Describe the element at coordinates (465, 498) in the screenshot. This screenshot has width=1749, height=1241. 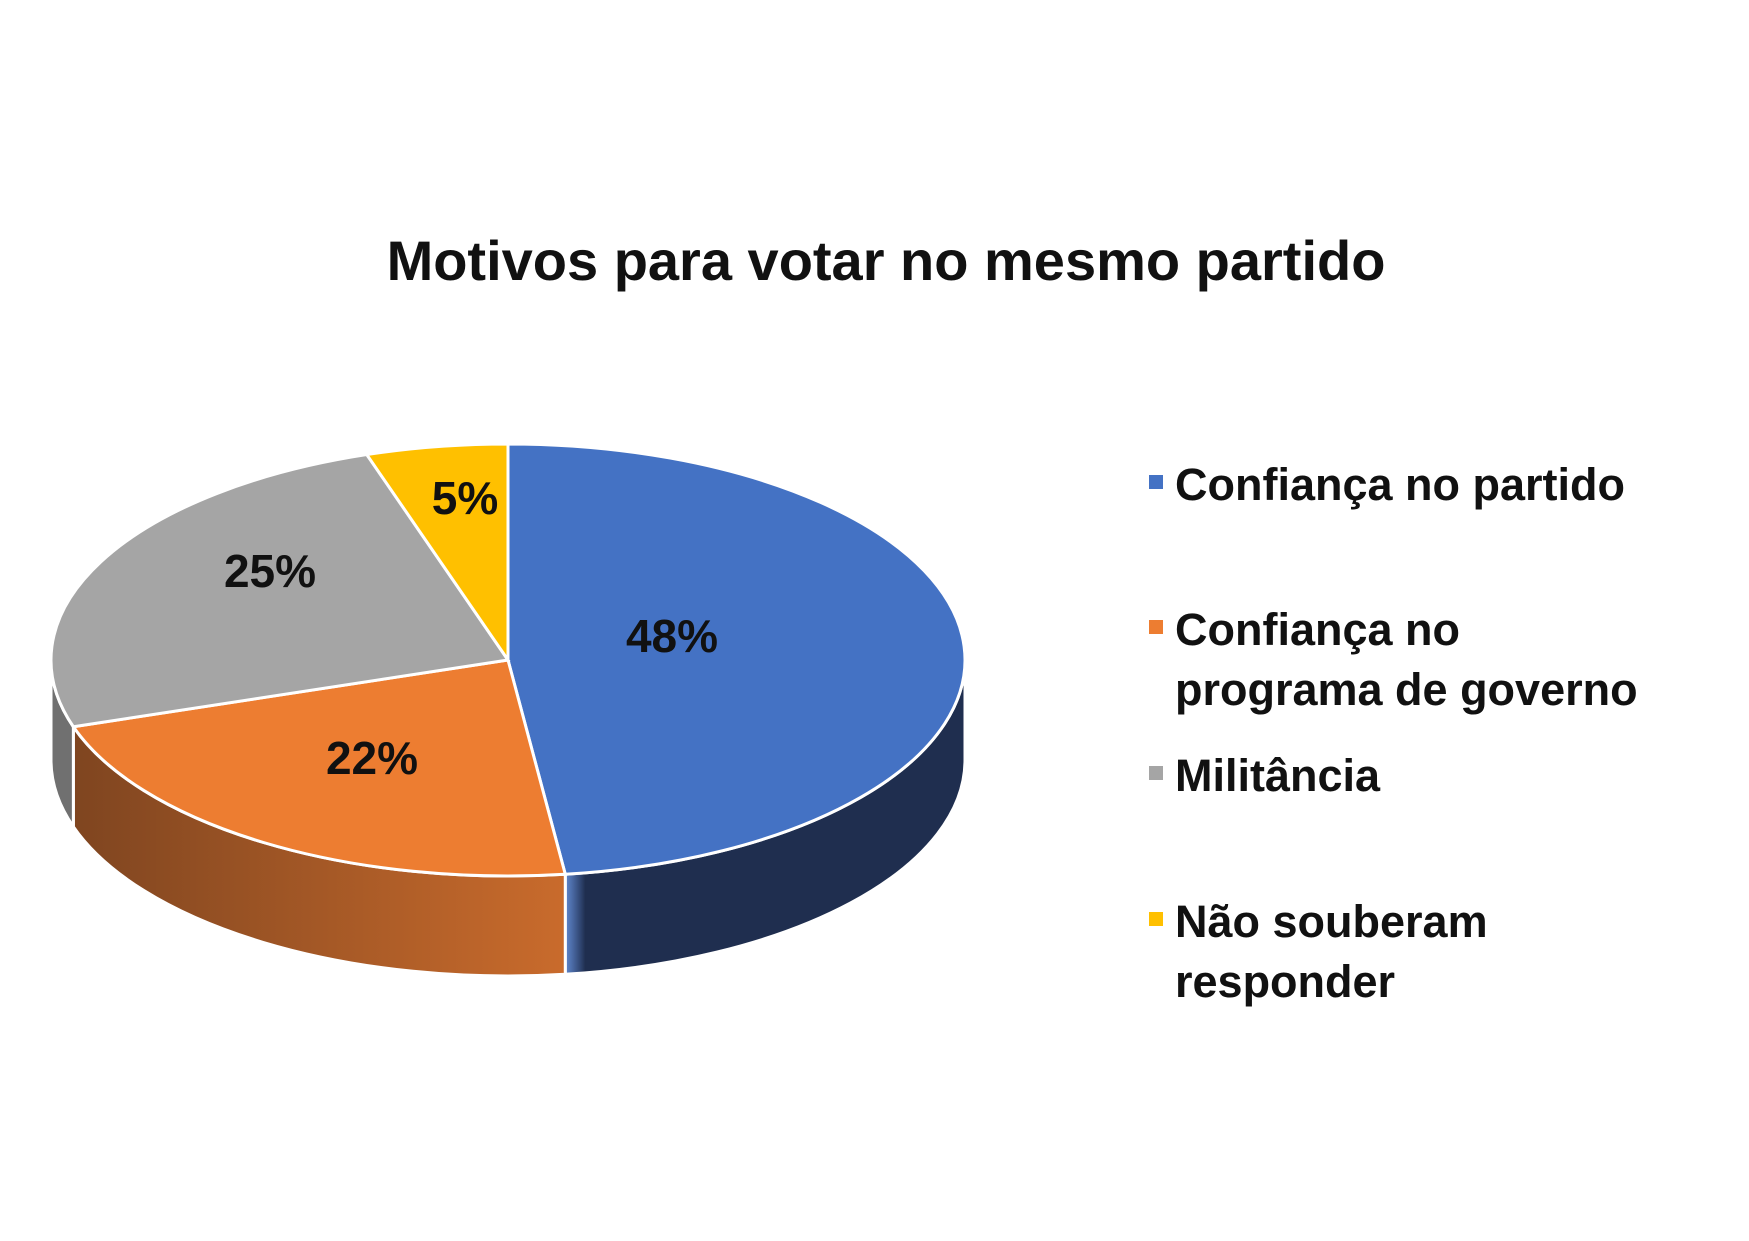
I see `data-label: 5%` at that location.